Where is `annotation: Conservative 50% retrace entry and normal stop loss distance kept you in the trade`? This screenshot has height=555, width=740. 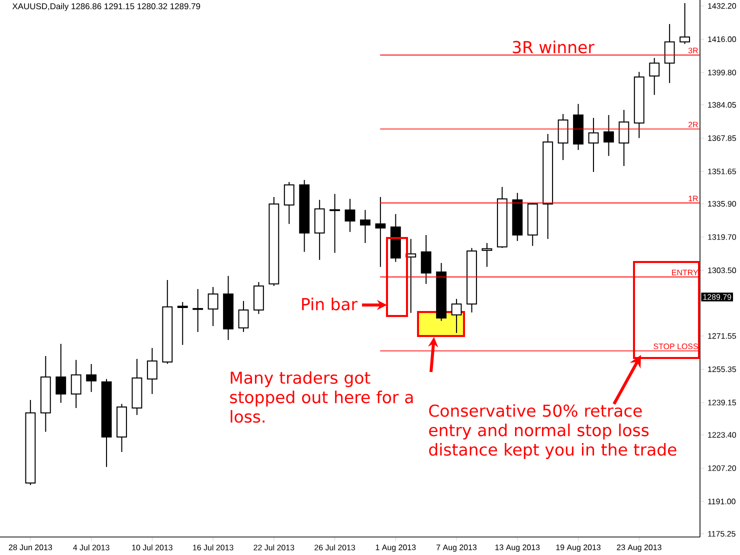 annotation: Conservative 50% retrace entry and normal stop loss distance kept you in the trade is located at coordinates (552, 431).